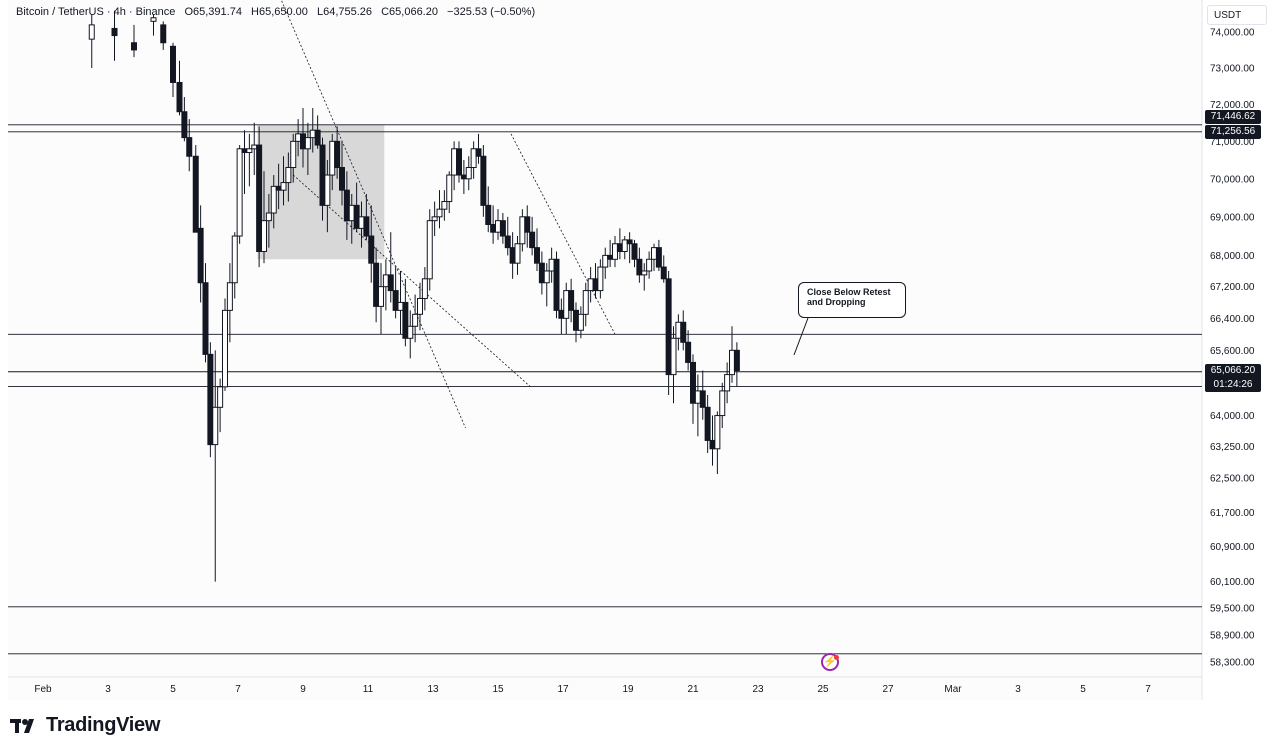 The height and width of the screenshot is (753, 1280). I want to click on price-axis-tick: 65,600.00, so click(1232, 351).